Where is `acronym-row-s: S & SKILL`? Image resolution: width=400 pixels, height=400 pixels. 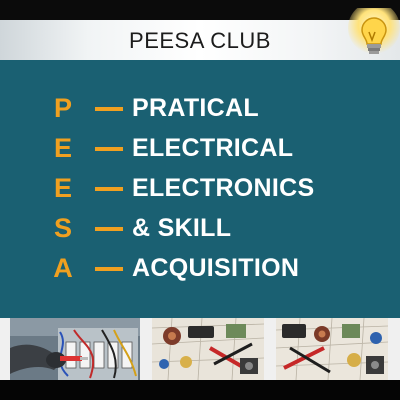
acronym-row-s: S & SKILL is located at coordinates (200, 228).